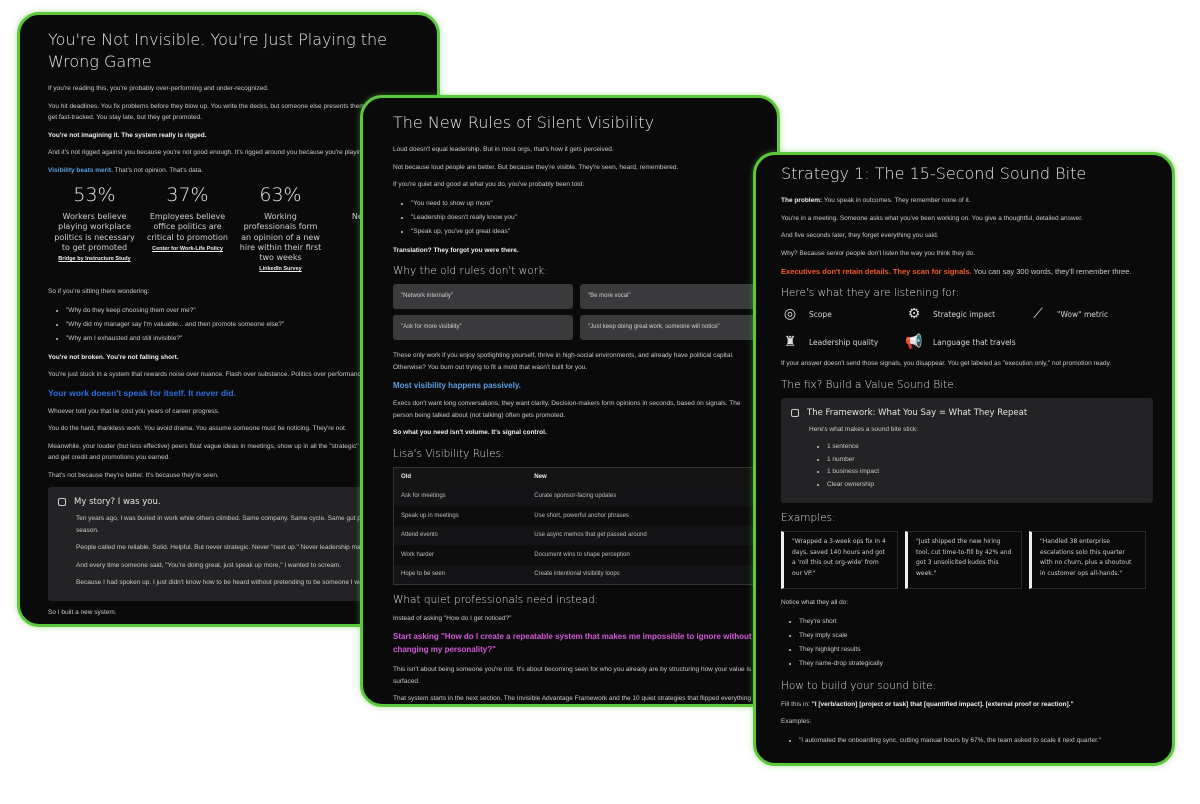 The height and width of the screenshot is (804, 1200). Describe the element at coordinates (985, 485) in the screenshot. I see `list-item: Clear ownership` at that location.